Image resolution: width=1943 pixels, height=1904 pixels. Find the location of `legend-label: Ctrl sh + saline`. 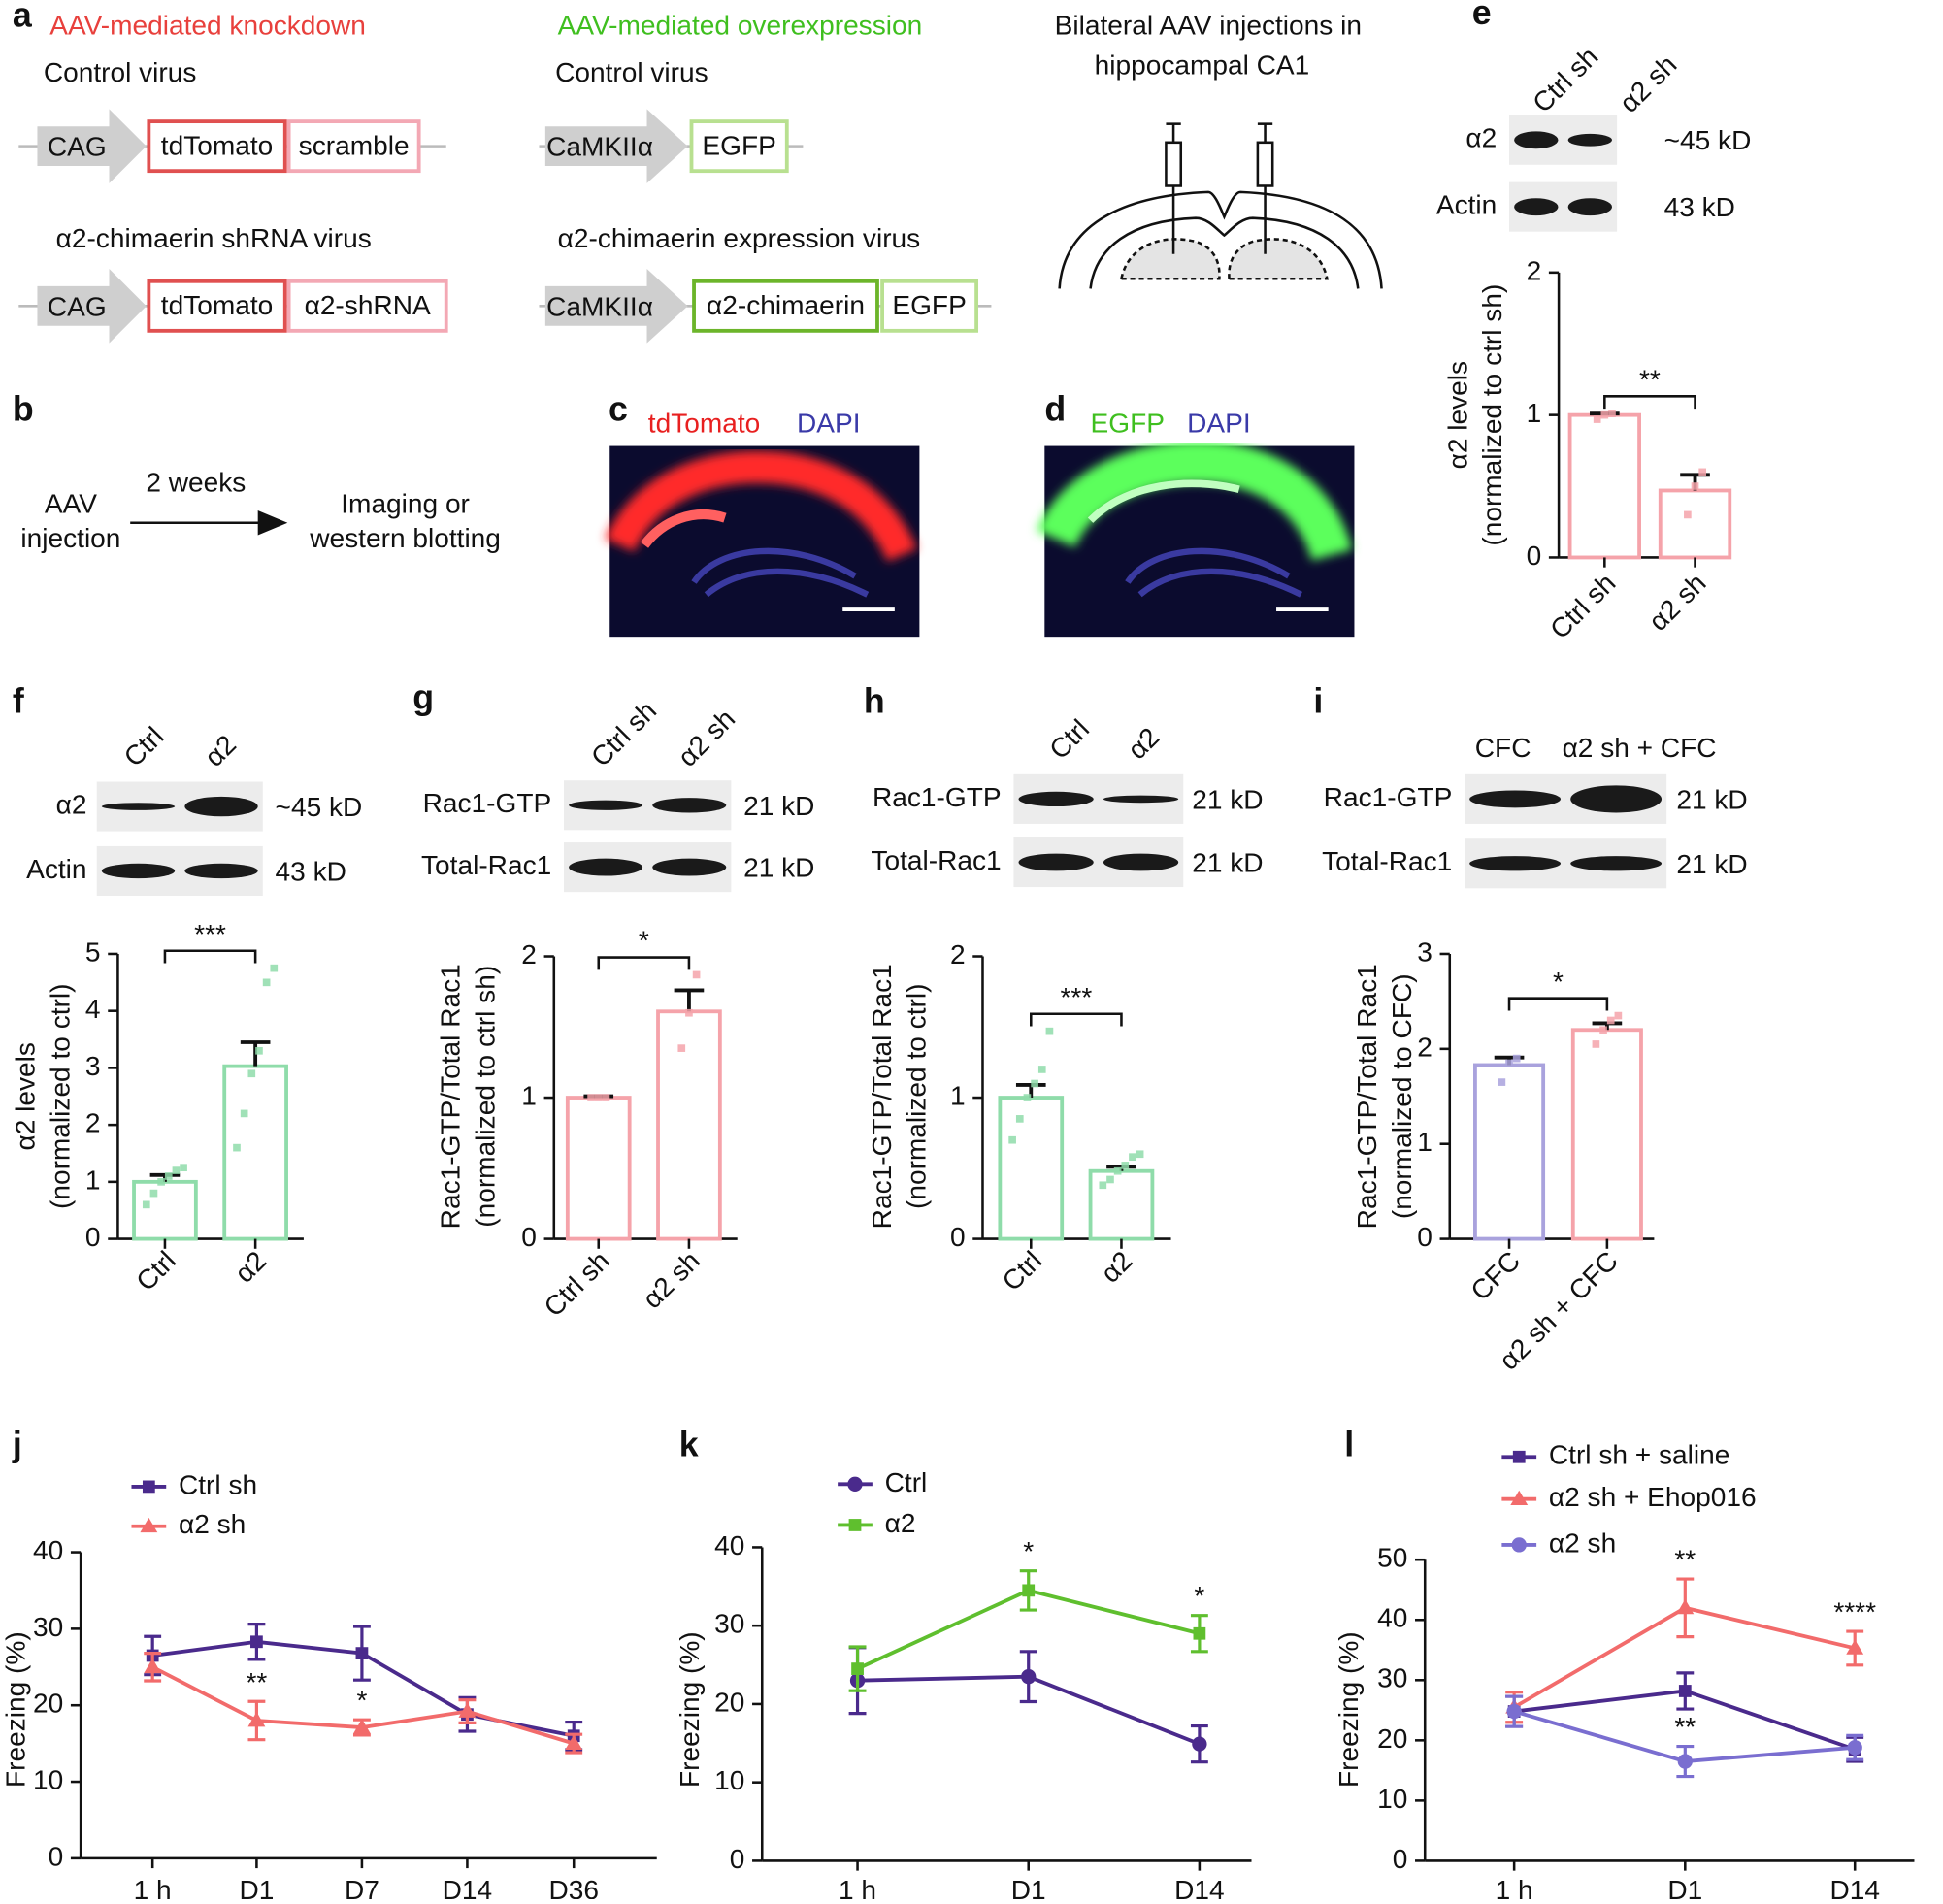

legend-label: Ctrl sh + saline is located at coordinates (1639, 1455).